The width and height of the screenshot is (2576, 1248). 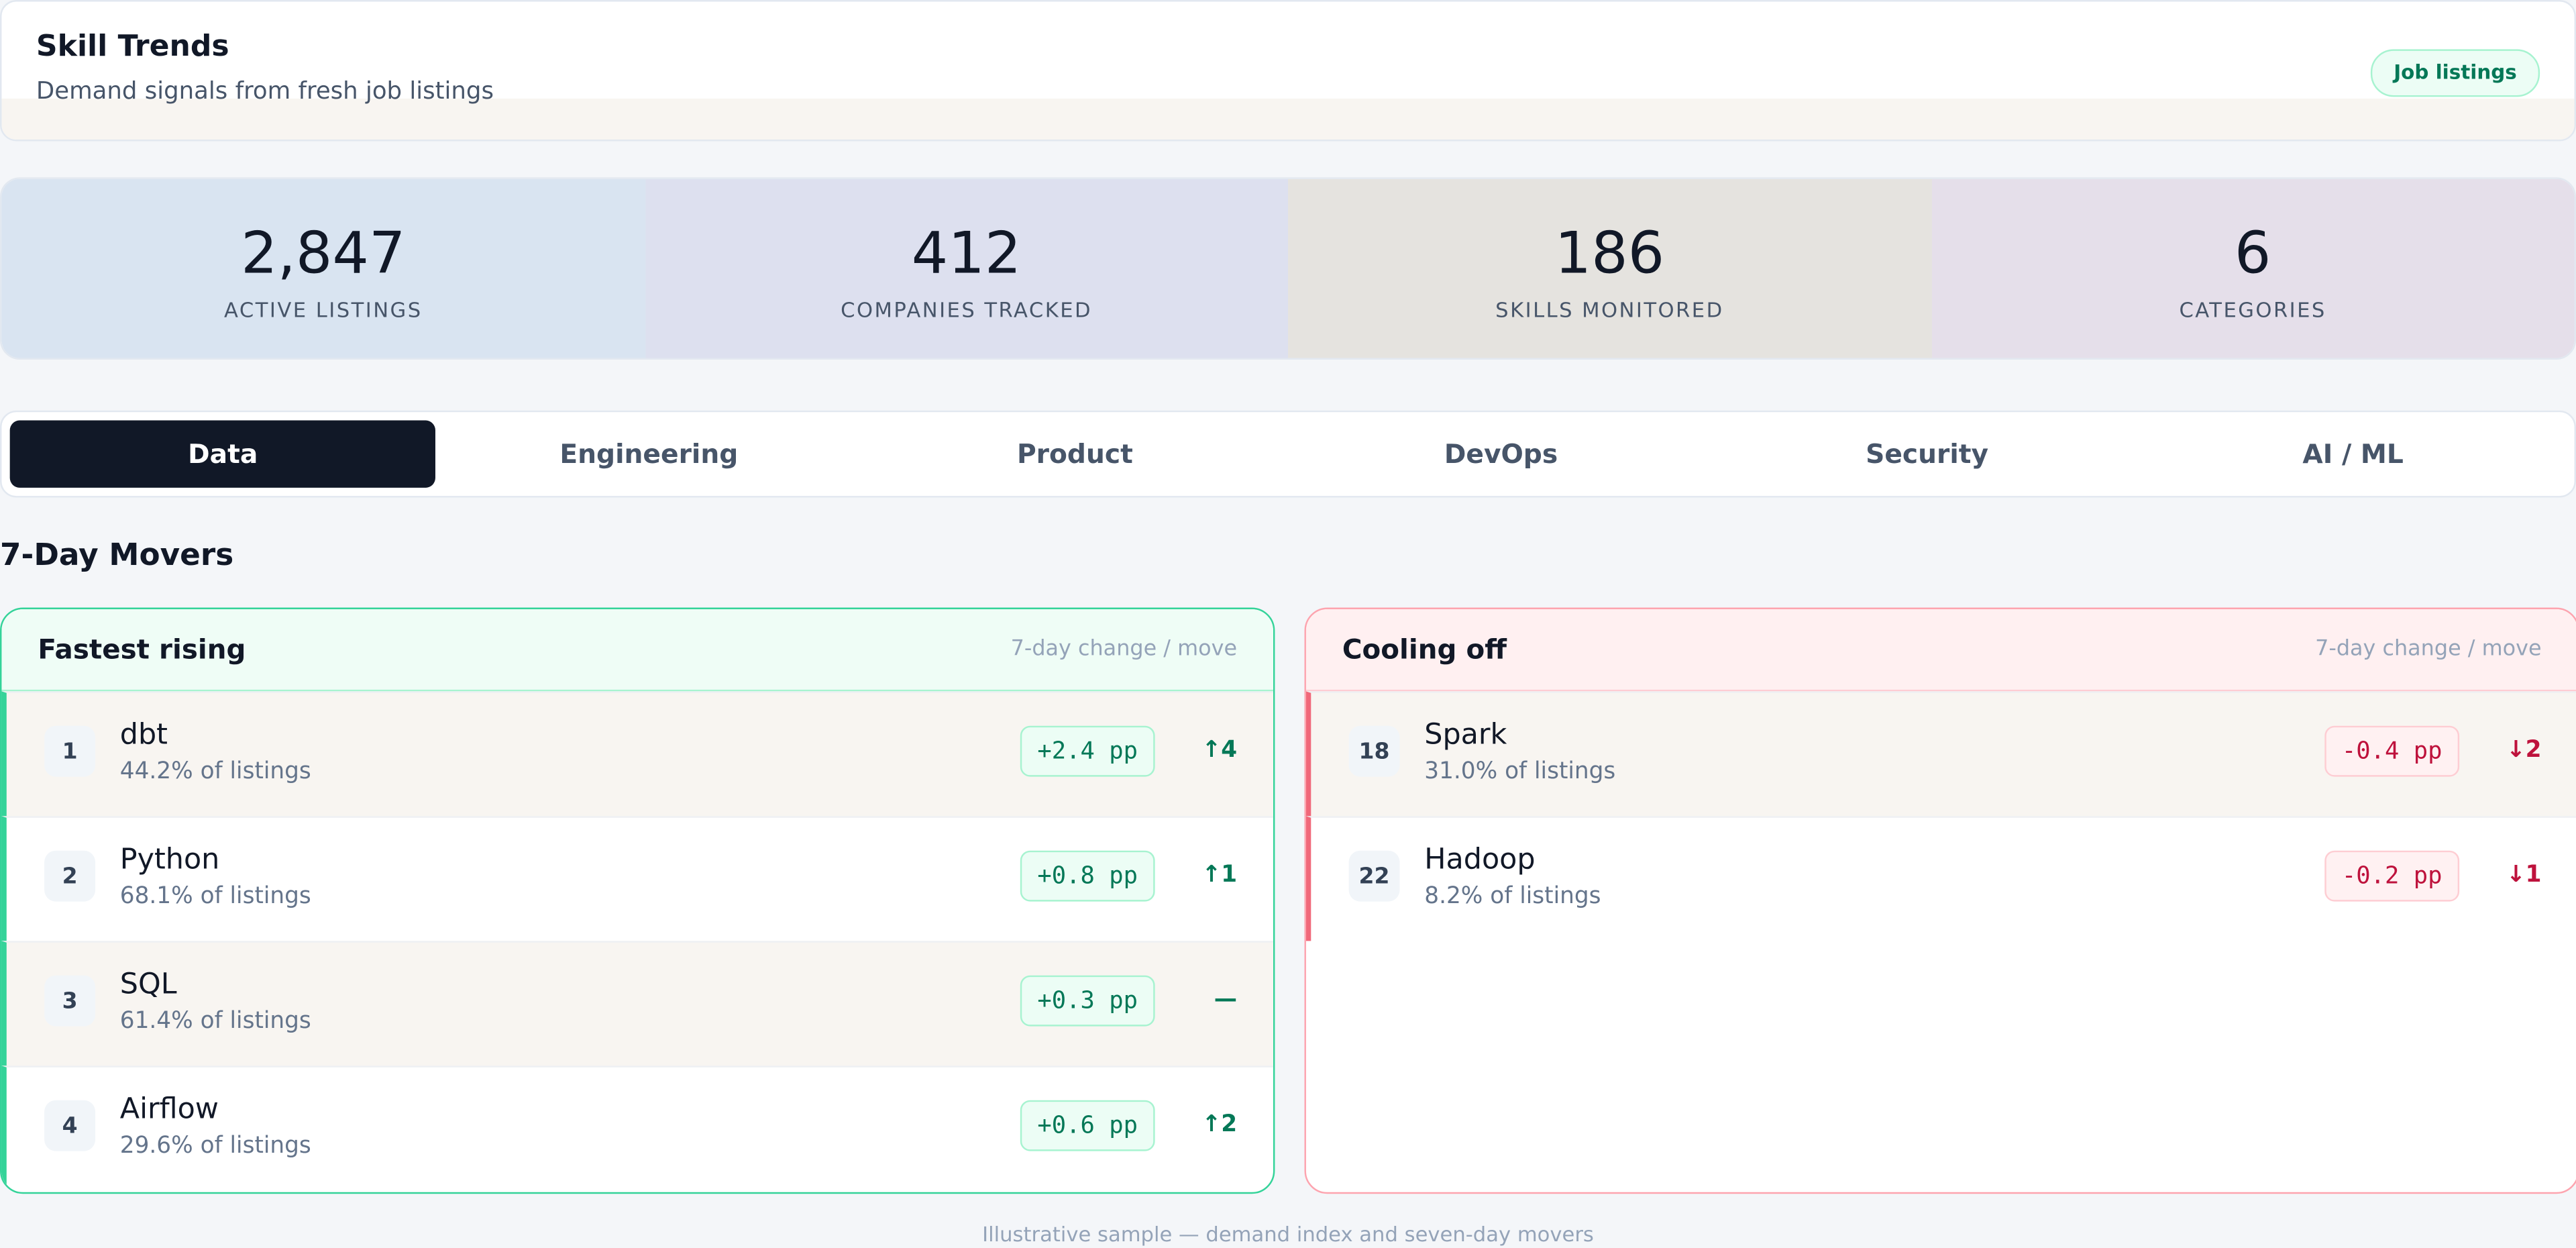 I want to click on move: —, so click(x=1226, y=1000).